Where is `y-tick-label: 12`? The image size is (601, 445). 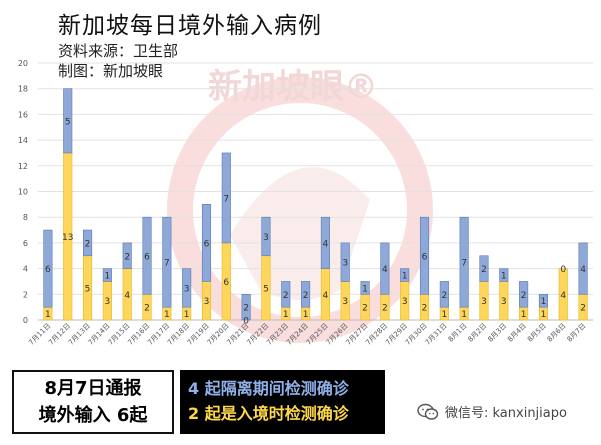 y-tick-label: 12 is located at coordinates (23, 166).